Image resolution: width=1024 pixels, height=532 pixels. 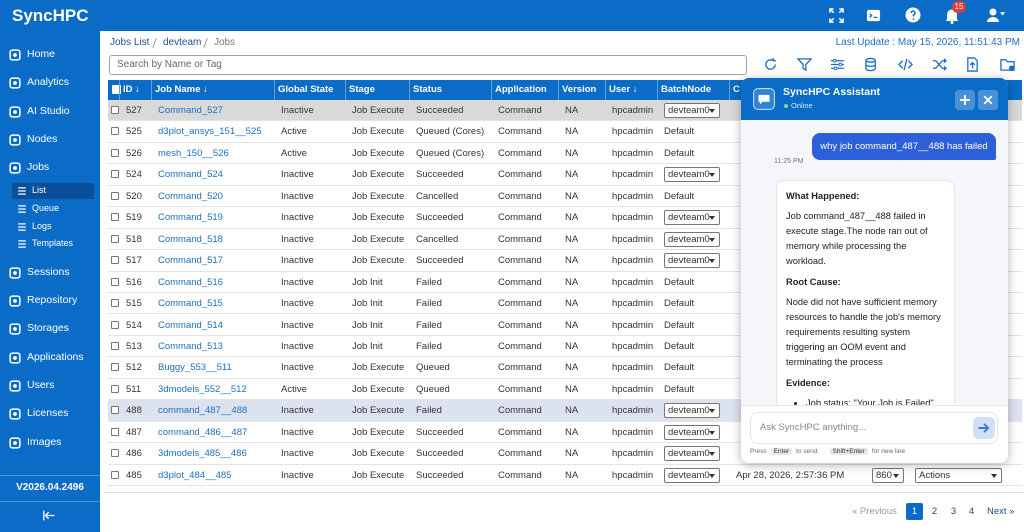 What do you see at coordinates (914, 511) in the screenshot?
I see `page-button: 1` at bounding box center [914, 511].